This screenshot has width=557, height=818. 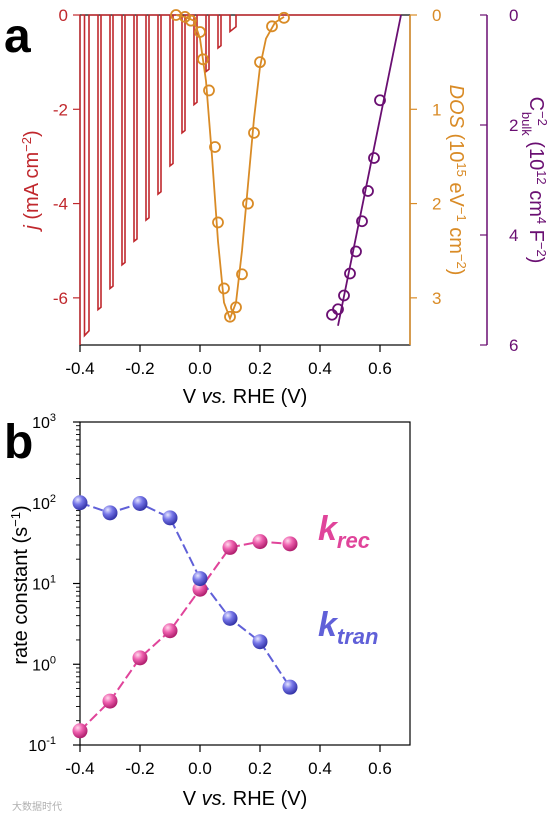 I want to click on panel-a-left-tick-label: -6, so click(x=60, y=298).